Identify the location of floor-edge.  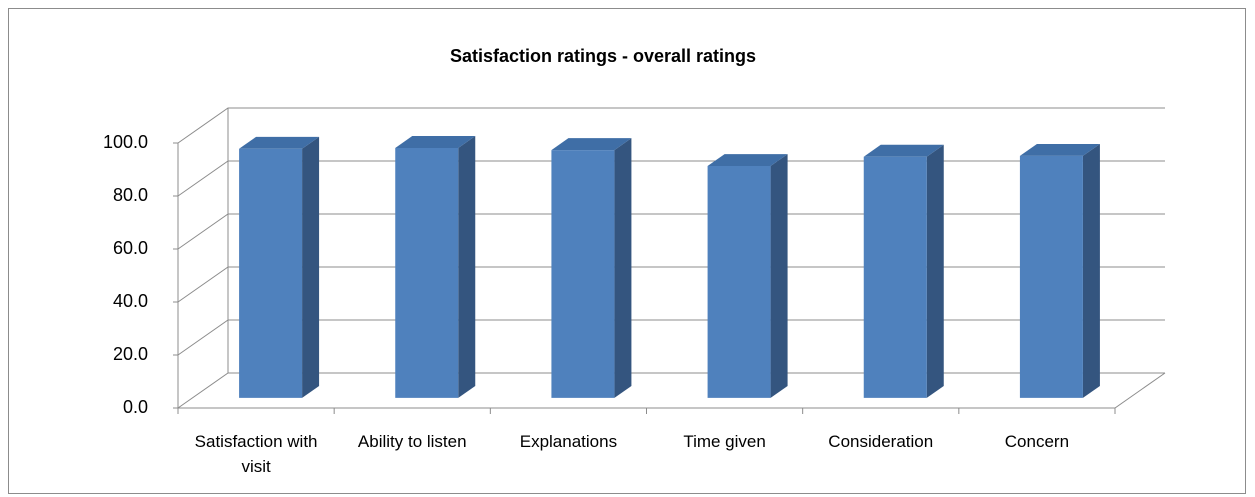
(672, 390).